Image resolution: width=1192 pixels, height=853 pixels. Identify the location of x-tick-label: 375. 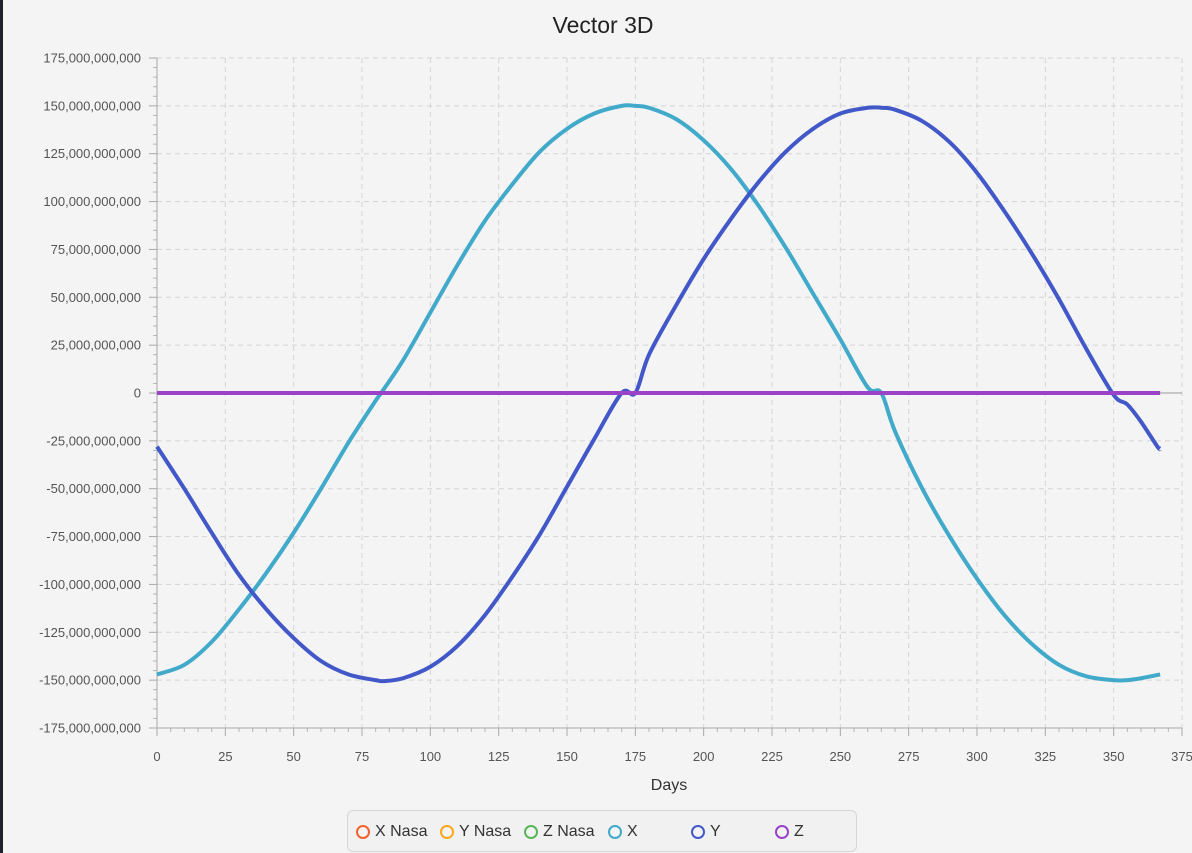
(1181, 756).